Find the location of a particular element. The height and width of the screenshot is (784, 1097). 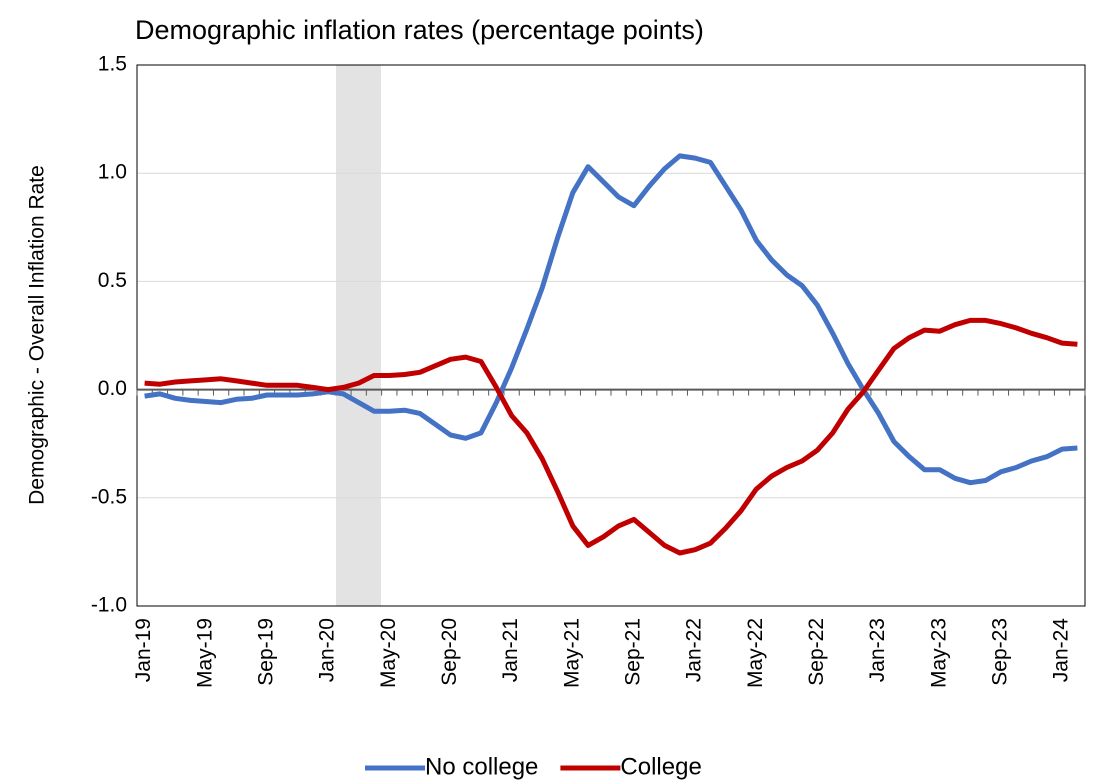

x-tick-label: Sep-22 is located at coordinates (816, 652).